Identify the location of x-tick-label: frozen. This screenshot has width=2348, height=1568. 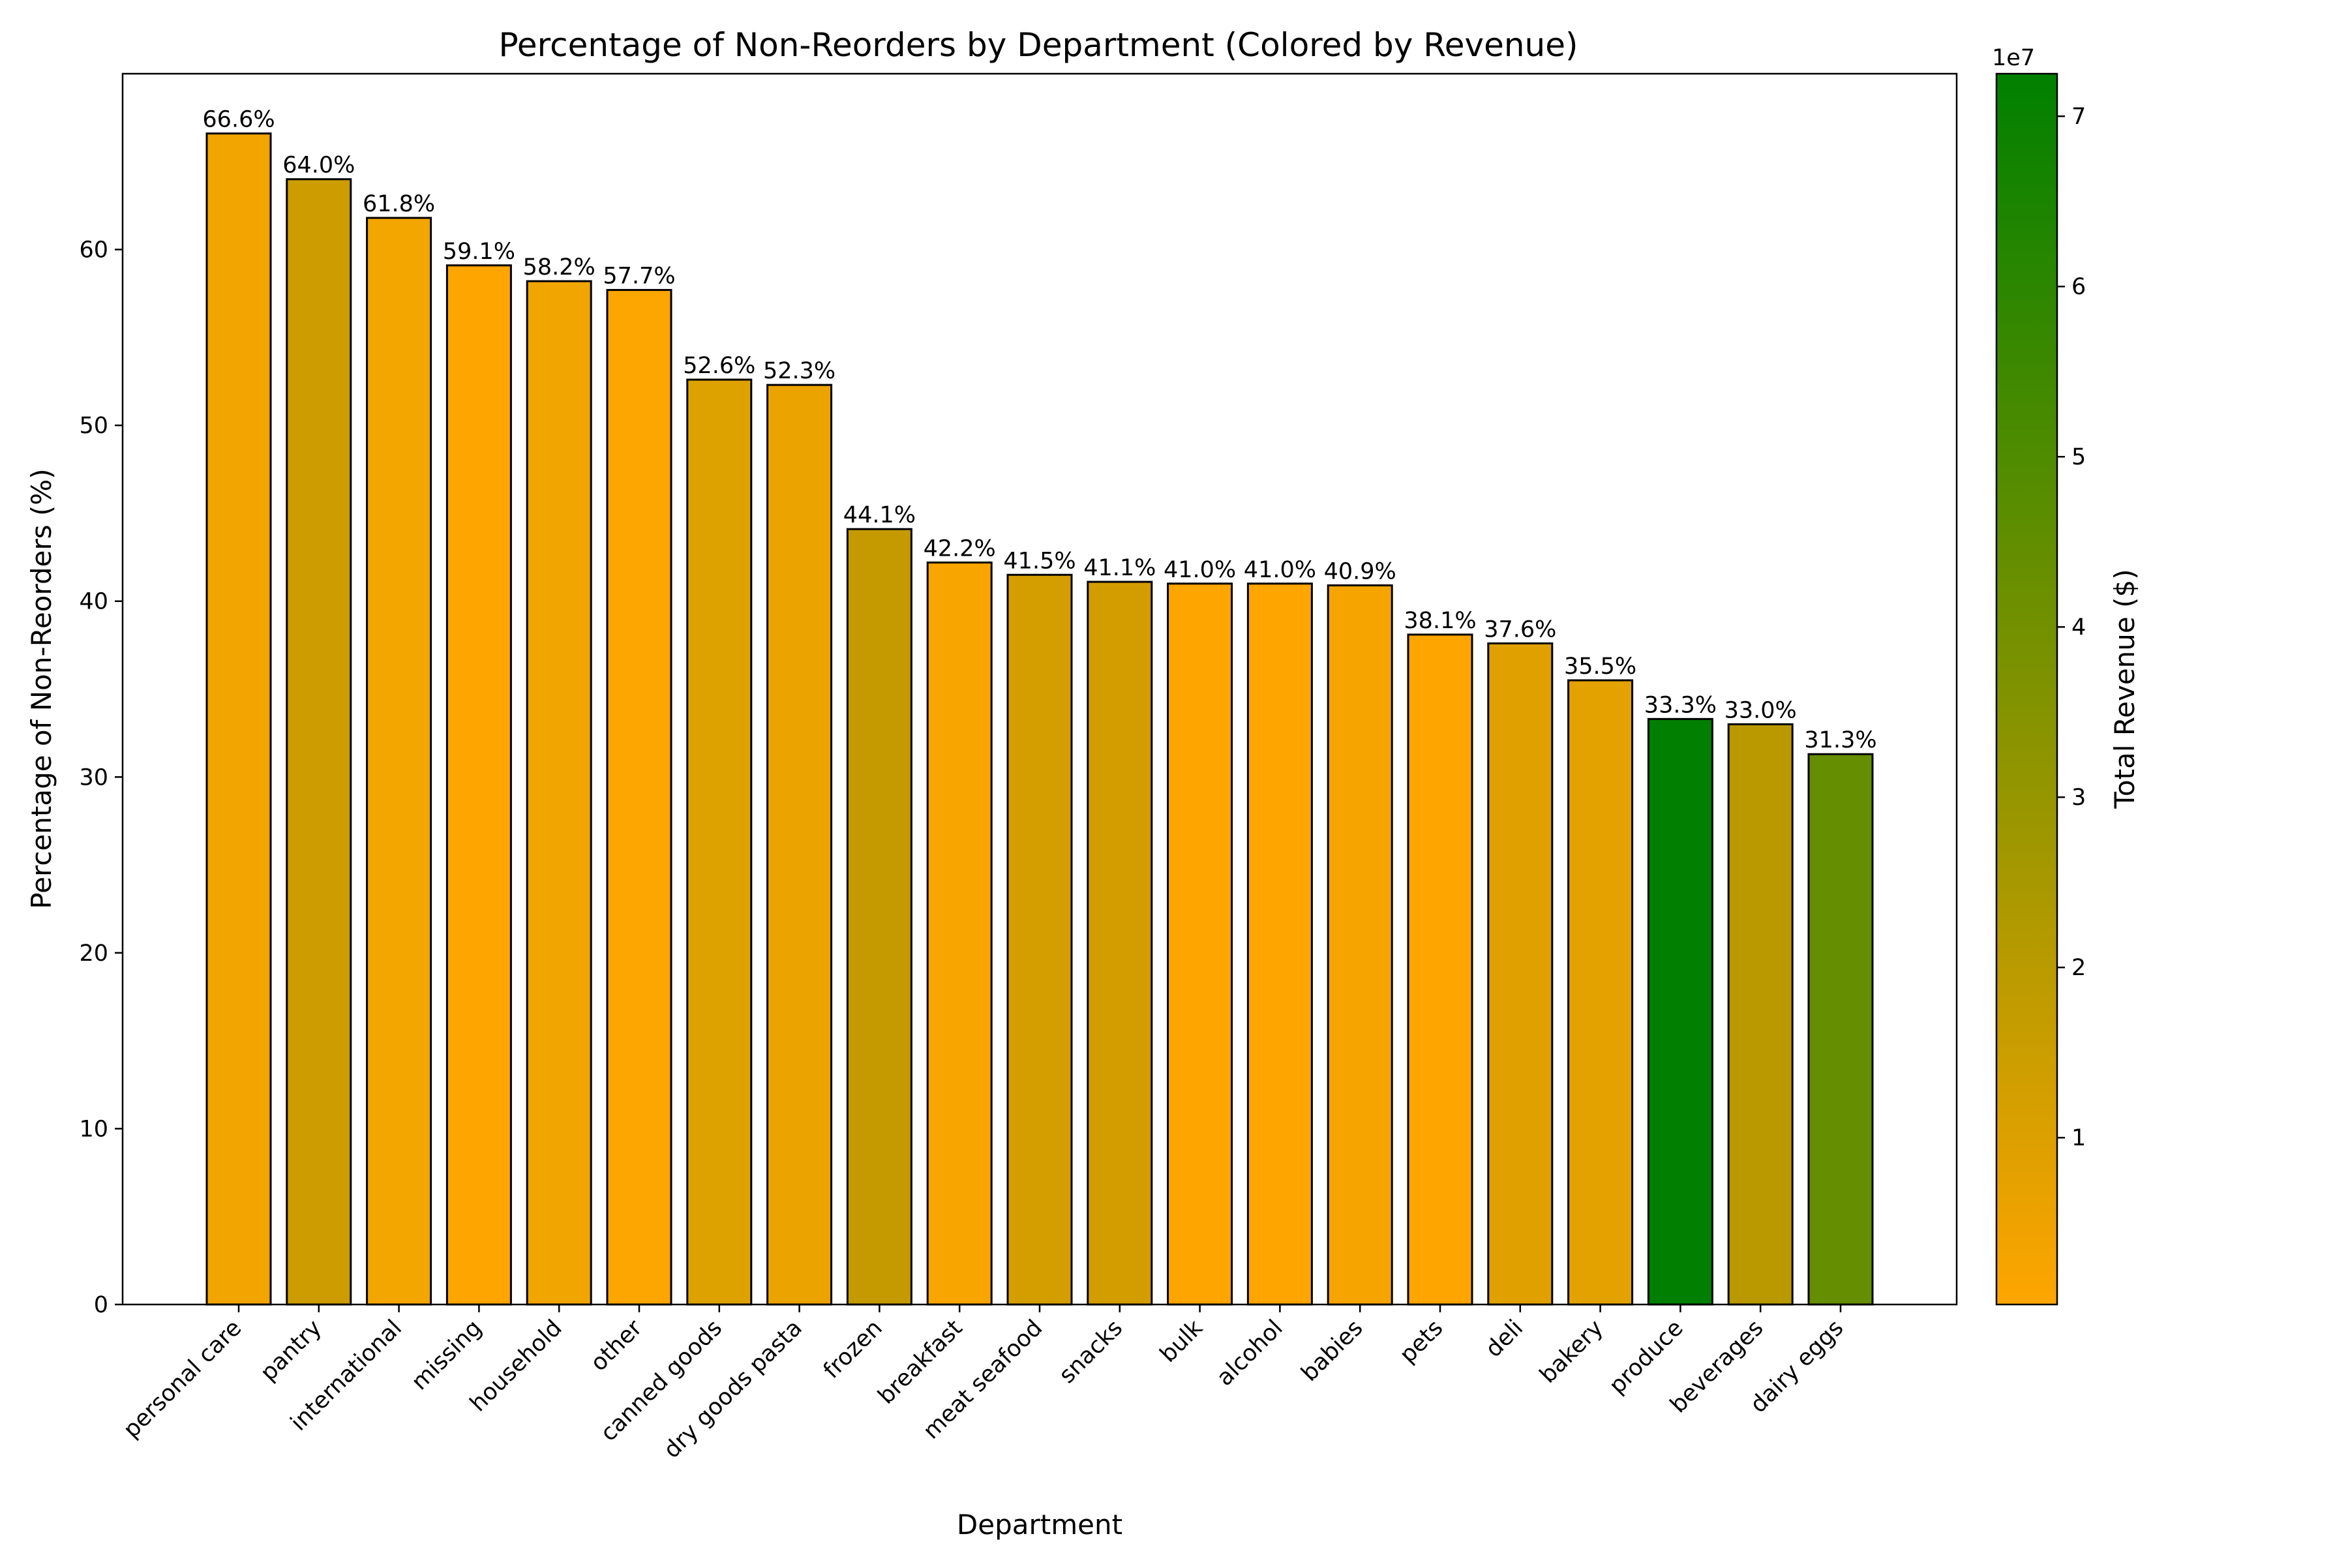
(853, 1349).